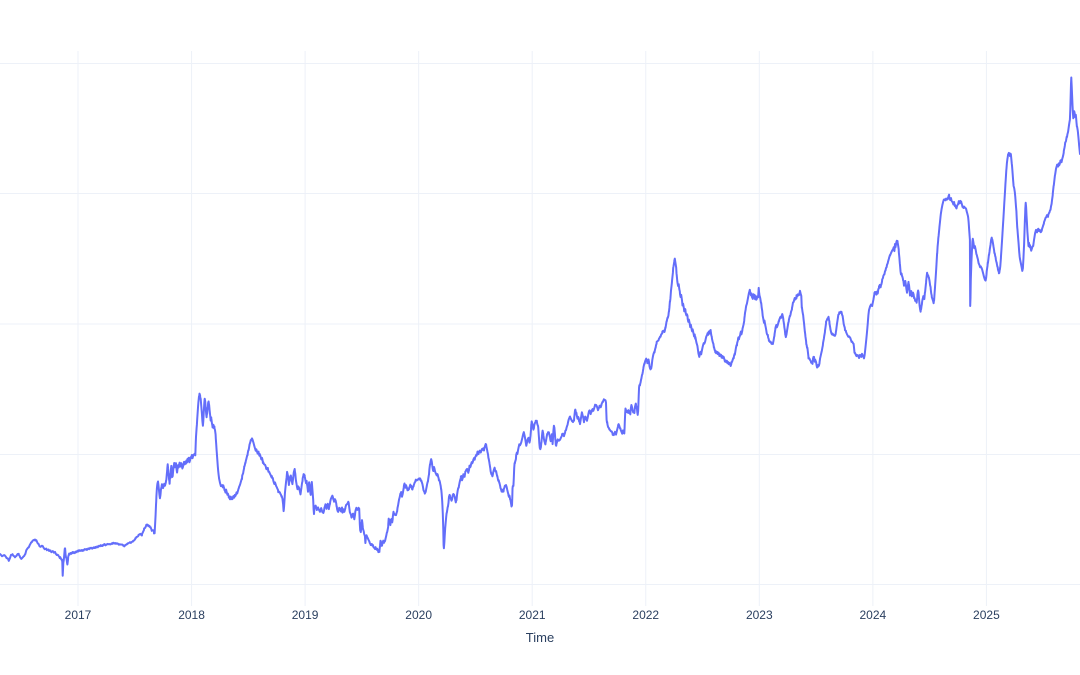 This screenshot has height=675, width=1080. Describe the element at coordinates (759, 615) in the screenshot. I see `svg-text: 2023` at that location.